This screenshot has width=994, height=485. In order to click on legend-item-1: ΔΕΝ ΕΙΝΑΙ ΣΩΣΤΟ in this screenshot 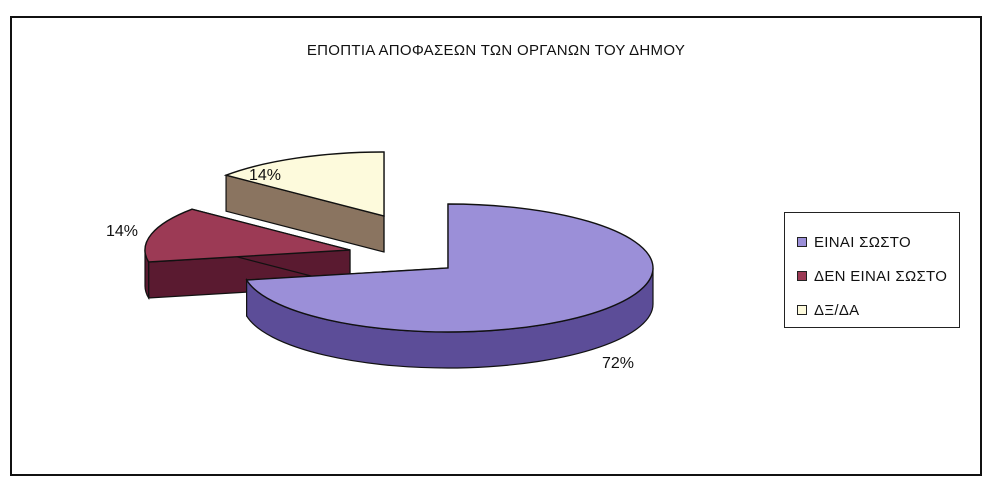, I will do `click(878, 276)`.